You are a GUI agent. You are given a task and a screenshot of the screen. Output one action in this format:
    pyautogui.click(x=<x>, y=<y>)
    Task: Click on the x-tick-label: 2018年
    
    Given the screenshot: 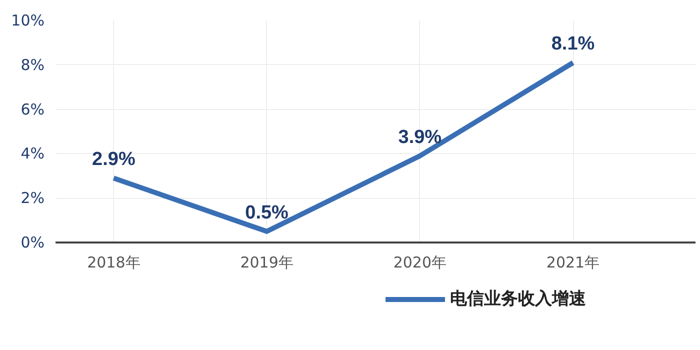 What is the action you would take?
    pyautogui.click(x=113, y=263)
    